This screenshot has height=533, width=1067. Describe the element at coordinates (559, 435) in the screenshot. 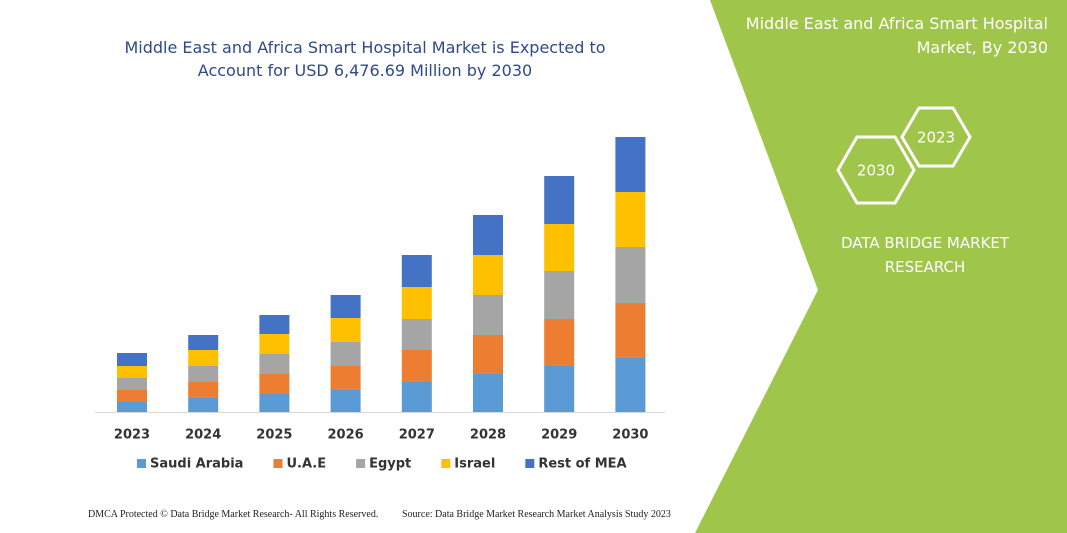

I see `x-tick-label: 2029` at that location.